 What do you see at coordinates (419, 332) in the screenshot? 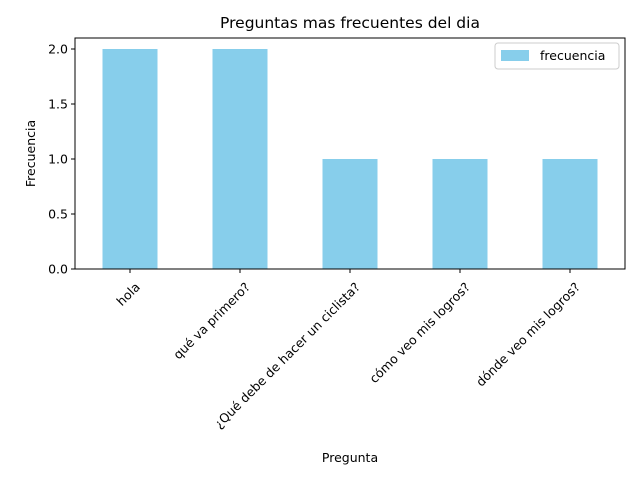
I see `x-tick-label: cómo veo mis logros?` at bounding box center [419, 332].